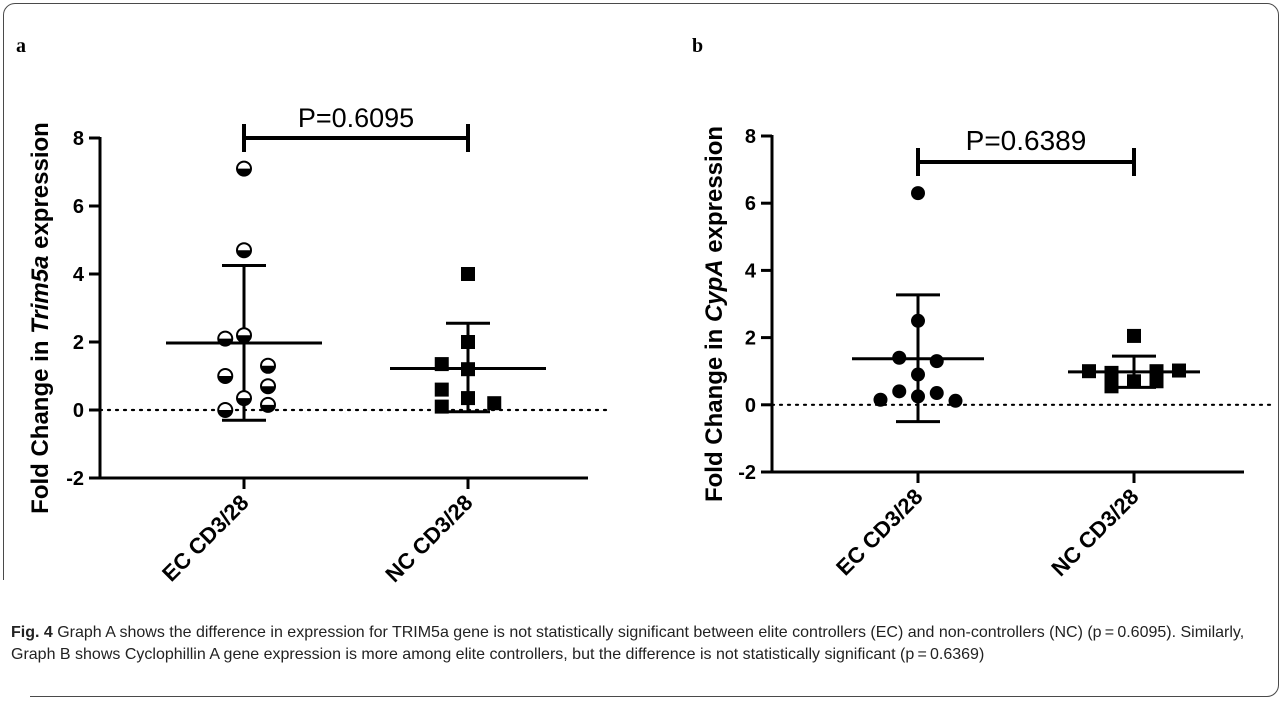 Image resolution: width=1284 pixels, height=710 pixels. What do you see at coordinates (1026, 140) in the screenshot?
I see `p-value-label: P=0.6389` at bounding box center [1026, 140].